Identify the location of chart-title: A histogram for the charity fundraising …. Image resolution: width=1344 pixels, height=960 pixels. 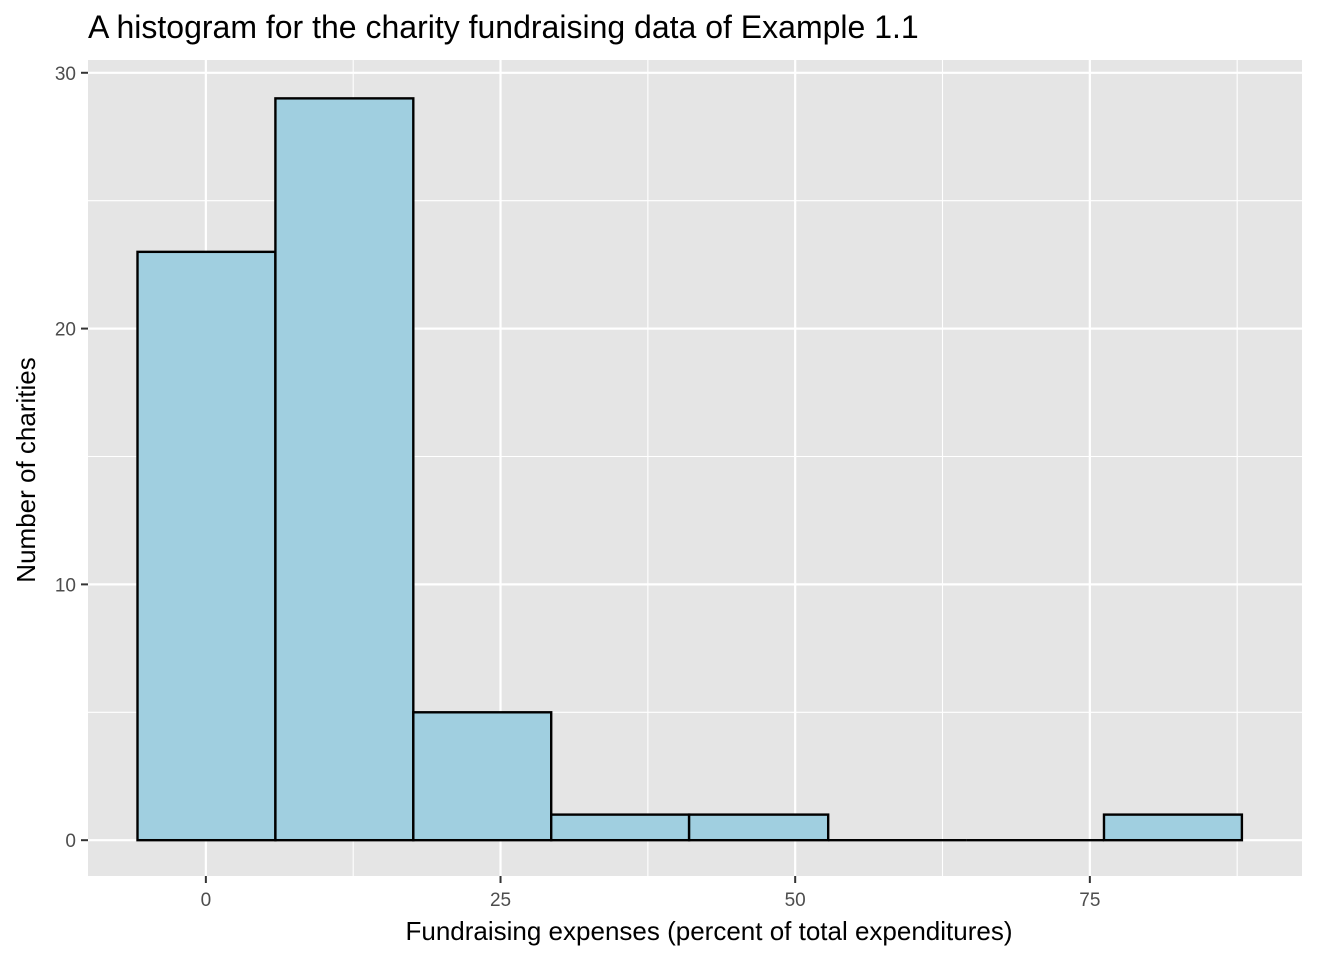
(503, 27).